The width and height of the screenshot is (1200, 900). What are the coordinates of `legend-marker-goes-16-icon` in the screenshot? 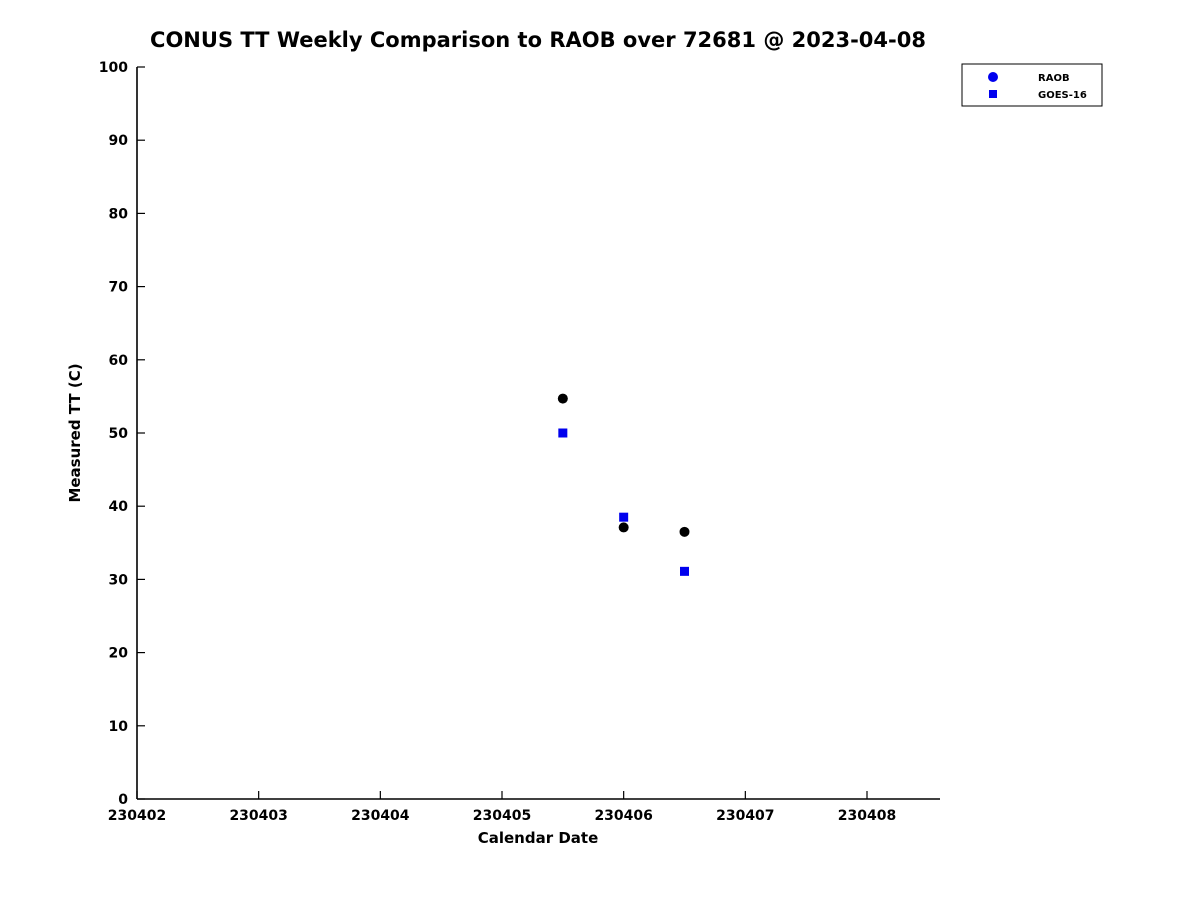 It's located at (993, 94).